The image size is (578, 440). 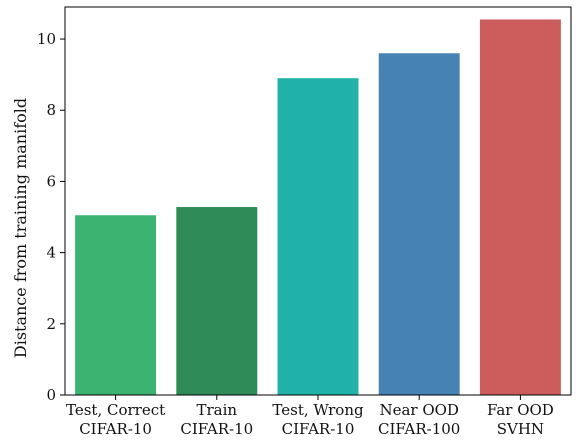 What do you see at coordinates (51, 181) in the screenshot?
I see `y-tick-label: 6` at bounding box center [51, 181].